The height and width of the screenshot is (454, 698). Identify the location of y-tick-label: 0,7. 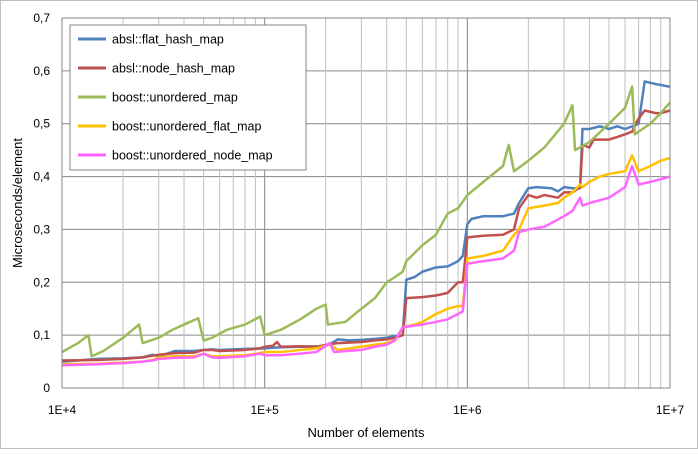
(41, 18).